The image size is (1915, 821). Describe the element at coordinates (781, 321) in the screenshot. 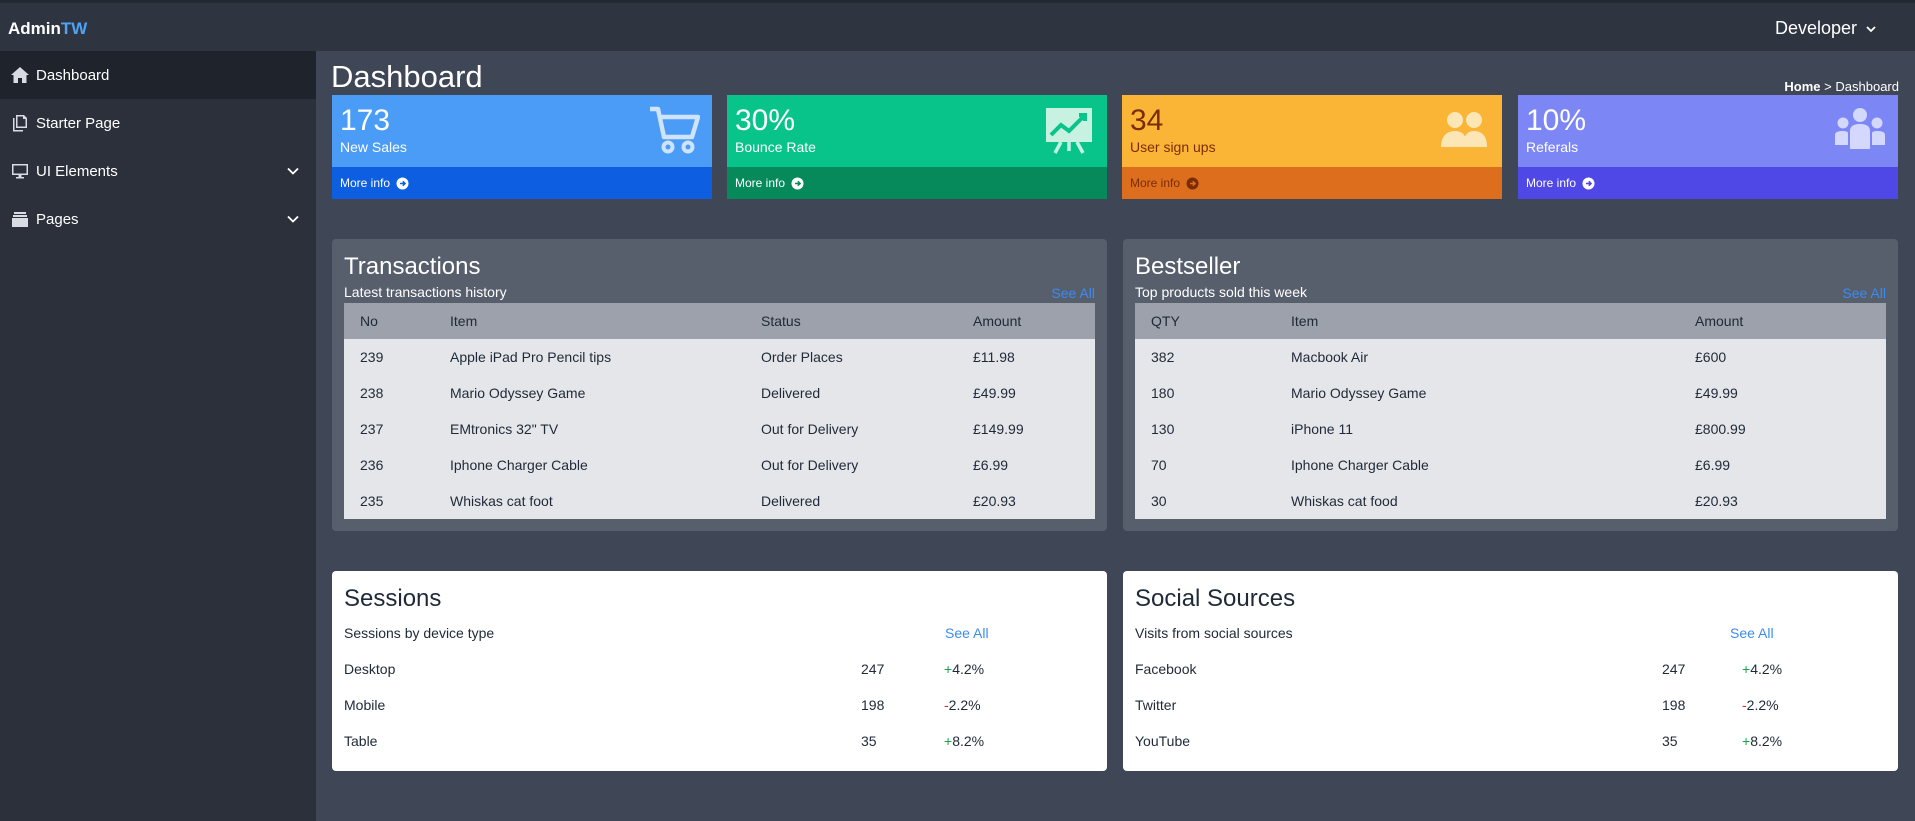

I see `column-header: Status` at that location.